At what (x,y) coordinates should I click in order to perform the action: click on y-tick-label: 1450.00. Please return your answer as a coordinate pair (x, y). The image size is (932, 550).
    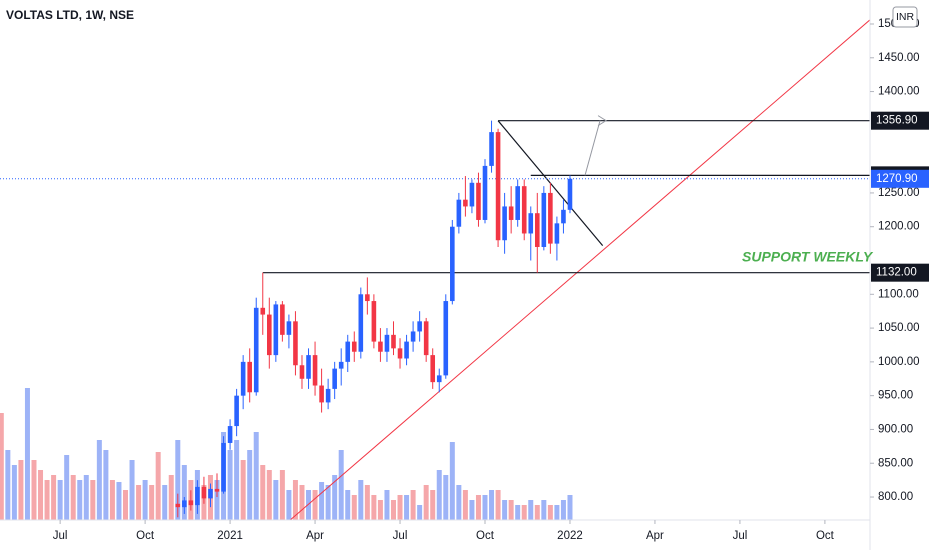
    Looking at the image, I should click on (899, 58).